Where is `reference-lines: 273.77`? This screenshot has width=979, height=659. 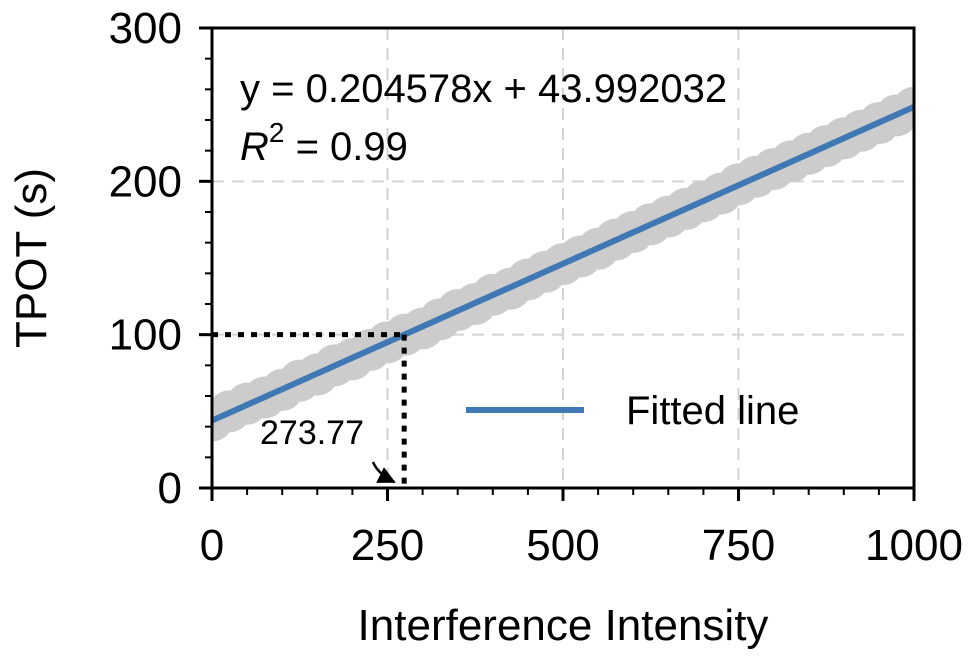 reference-lines: 273.77 is located at coordinates (309, 410).